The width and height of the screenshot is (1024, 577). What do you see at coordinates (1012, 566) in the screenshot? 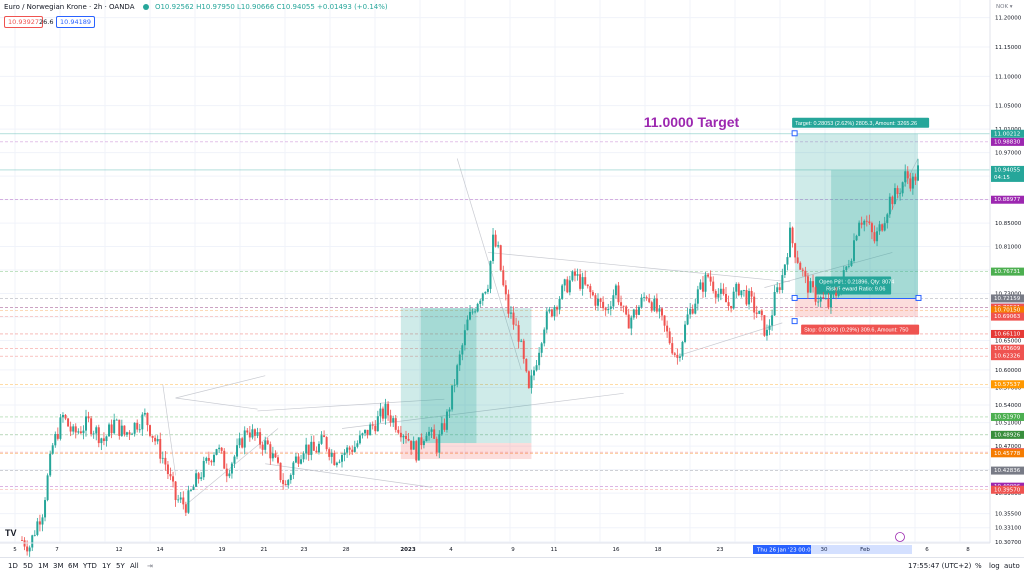
I see `auto-toggle: auto` at bounding box center [1012, 566].